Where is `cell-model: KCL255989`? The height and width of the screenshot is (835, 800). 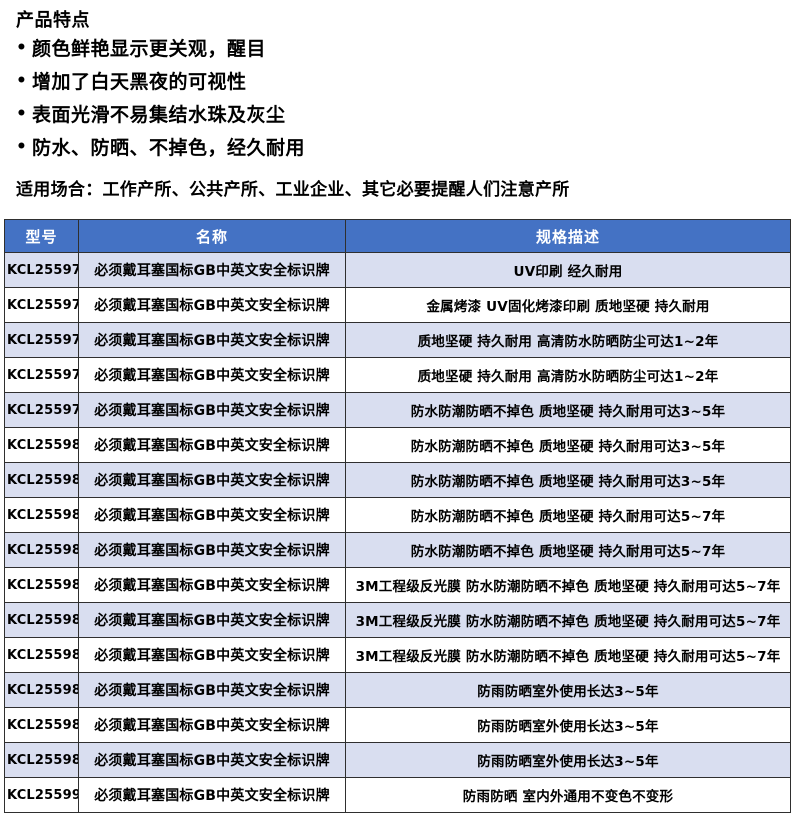
cell-model: KCL255989 is located at coordinates (41, 760).